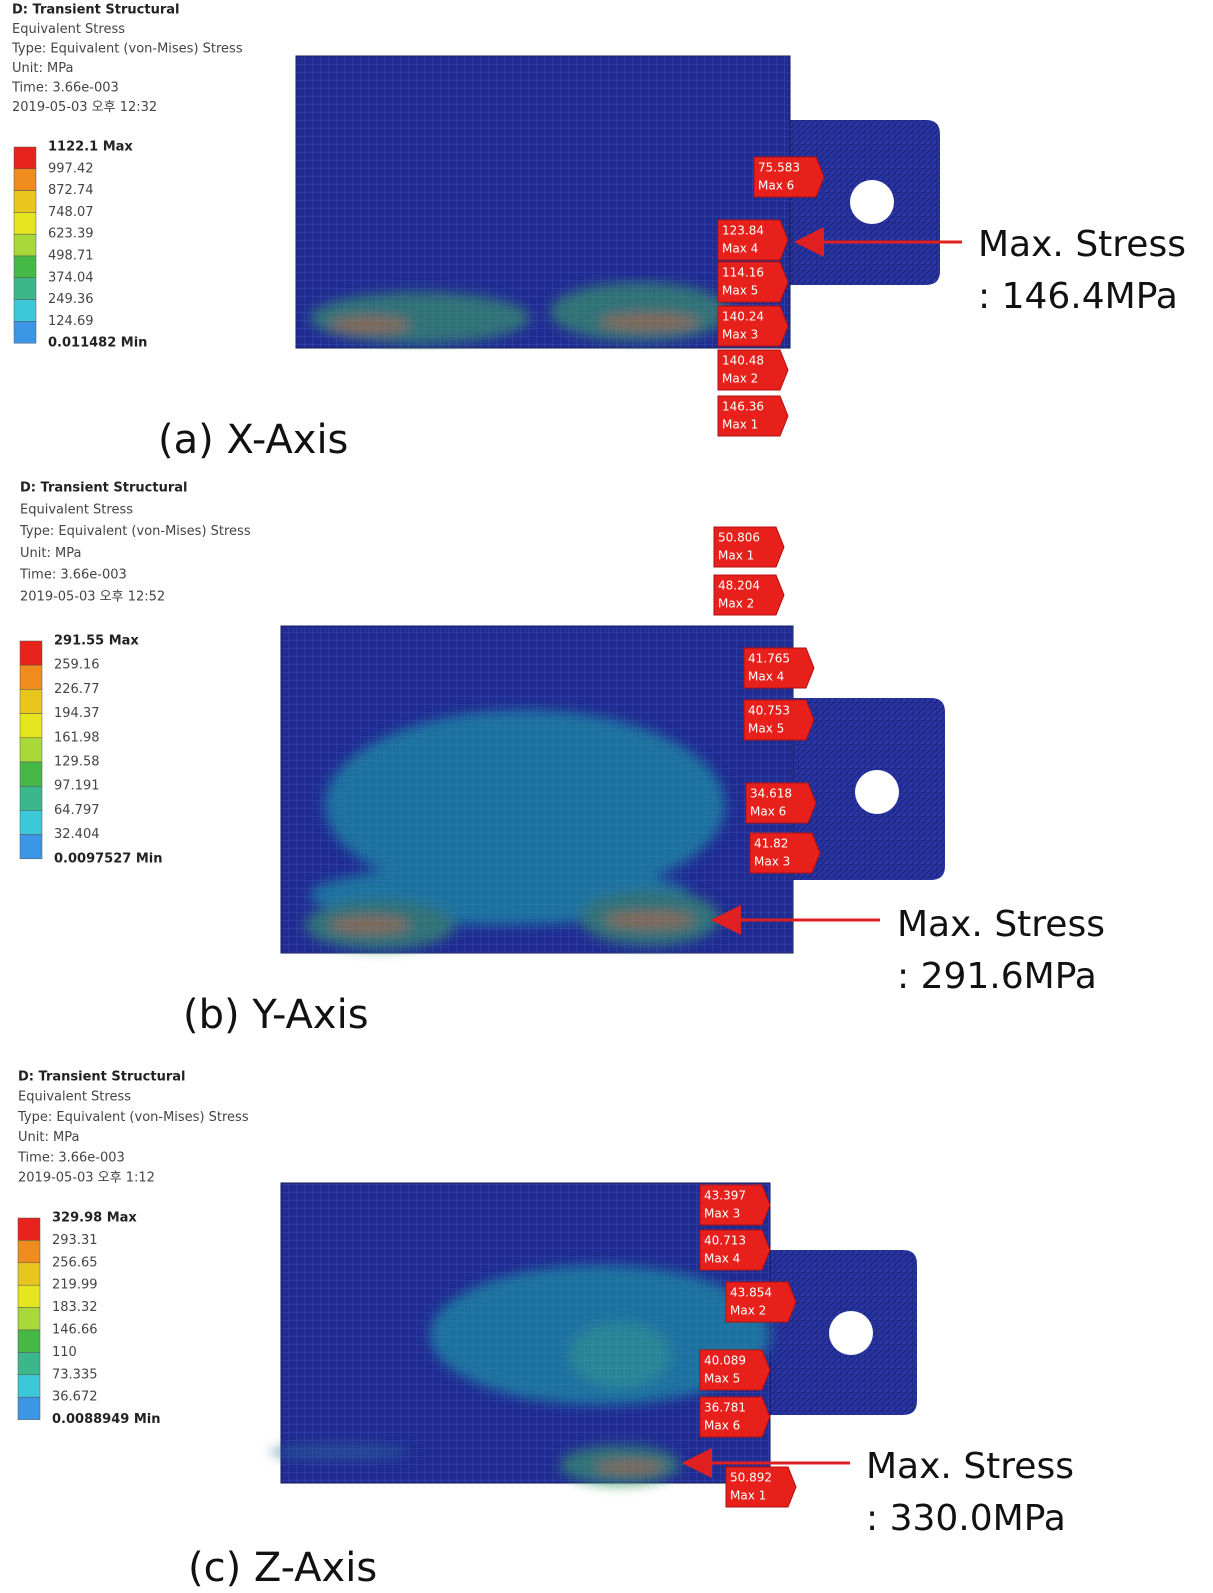 The width and height of the screenshot is (1213, 1593). Describe the element at coordinates (75, 1330) in the screenshot. I see `legend-label: 146.66` at that location.